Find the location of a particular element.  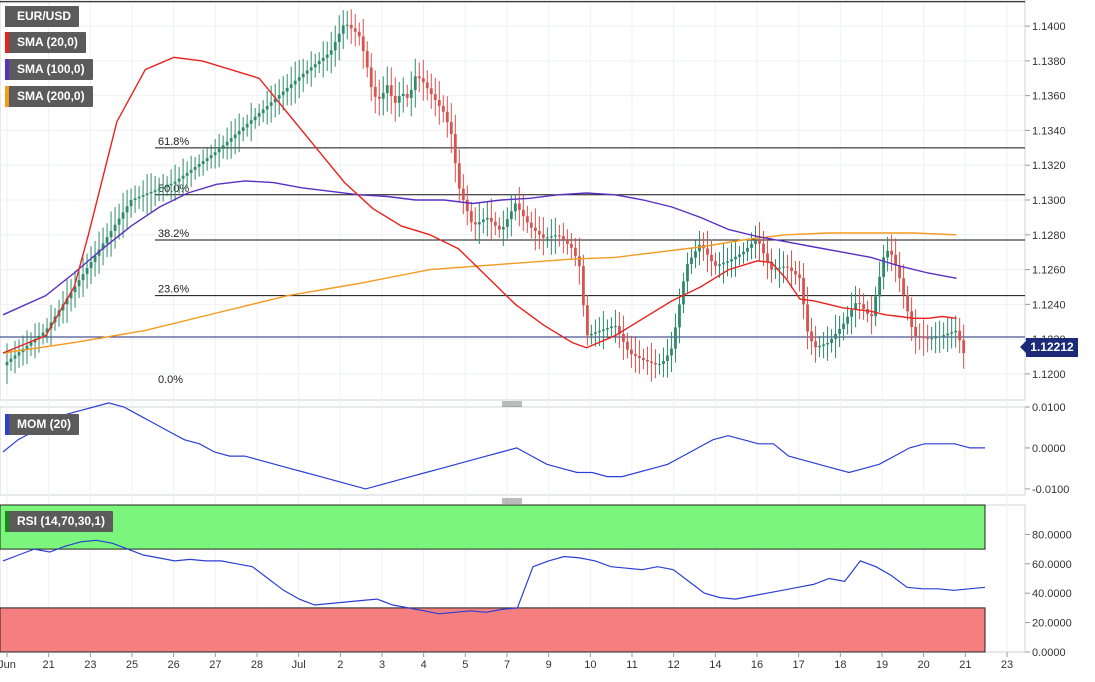

time-tick-label: 26 is located at coordinates (174, 665).